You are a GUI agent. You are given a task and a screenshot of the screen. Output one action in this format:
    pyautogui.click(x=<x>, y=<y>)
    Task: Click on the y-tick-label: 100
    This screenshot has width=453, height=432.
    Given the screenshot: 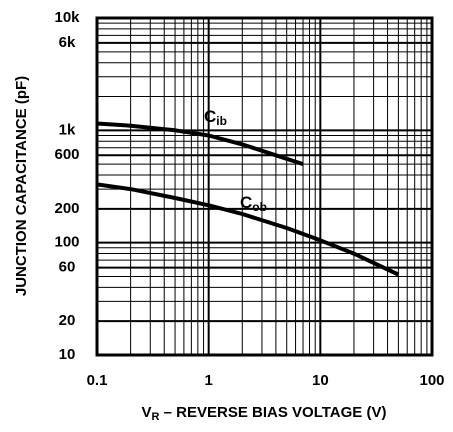 What is the action you would take?
    pyautogui.click(x=66, y=242)
    